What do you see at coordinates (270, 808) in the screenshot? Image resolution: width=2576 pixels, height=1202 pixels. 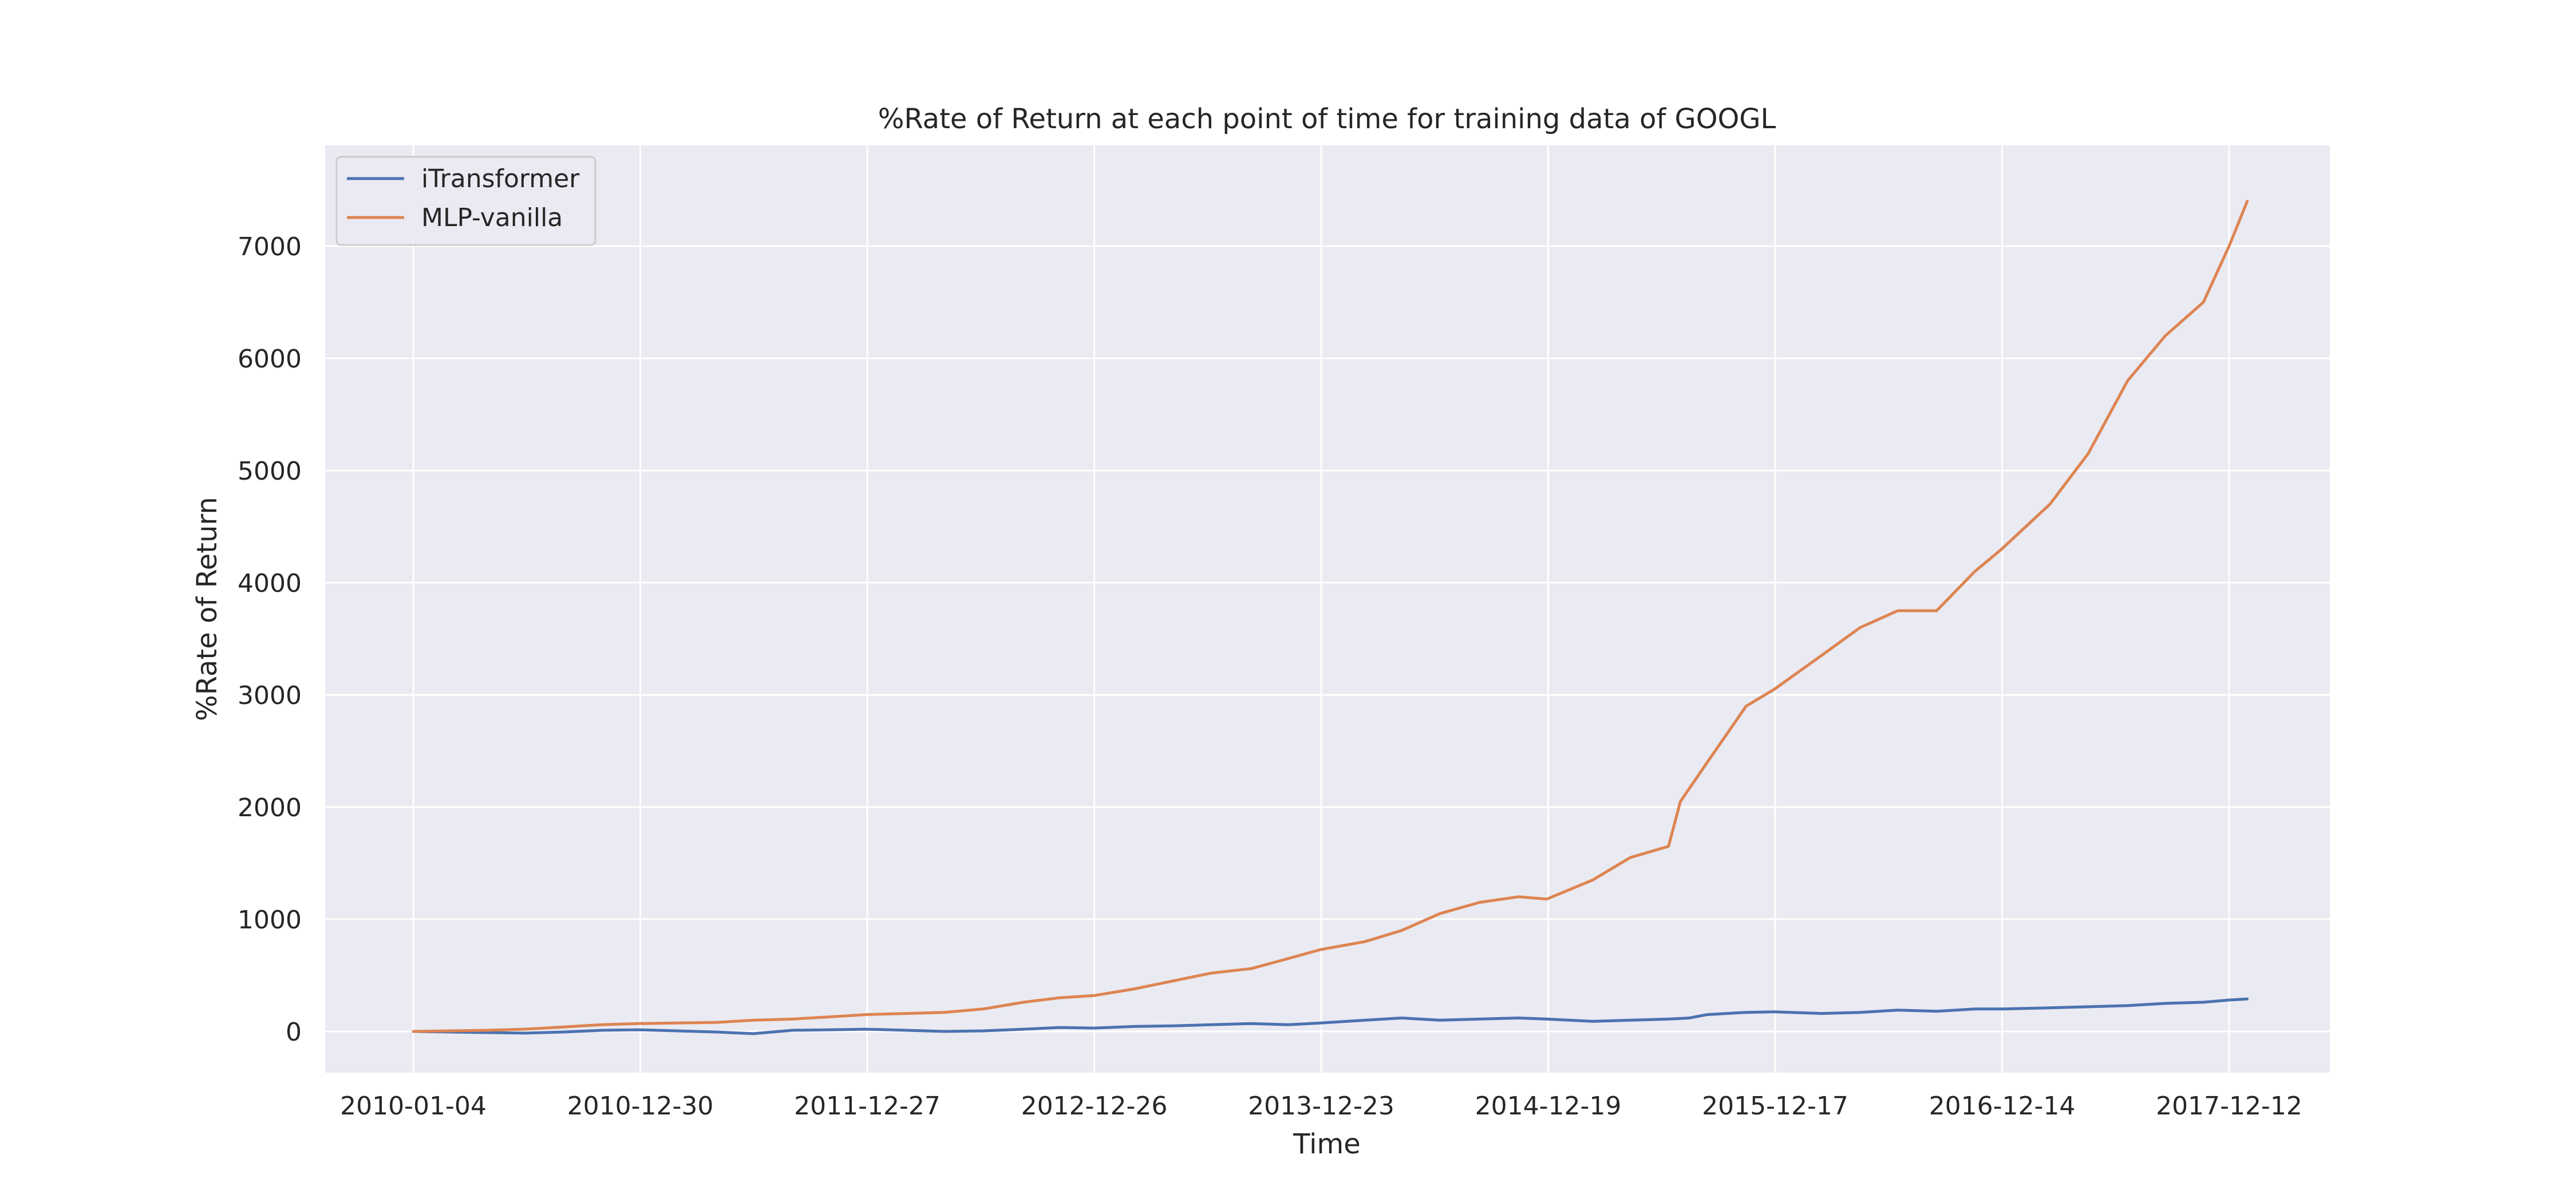 I see `y-tick-label: 2000` at bounding box center [270, 808].